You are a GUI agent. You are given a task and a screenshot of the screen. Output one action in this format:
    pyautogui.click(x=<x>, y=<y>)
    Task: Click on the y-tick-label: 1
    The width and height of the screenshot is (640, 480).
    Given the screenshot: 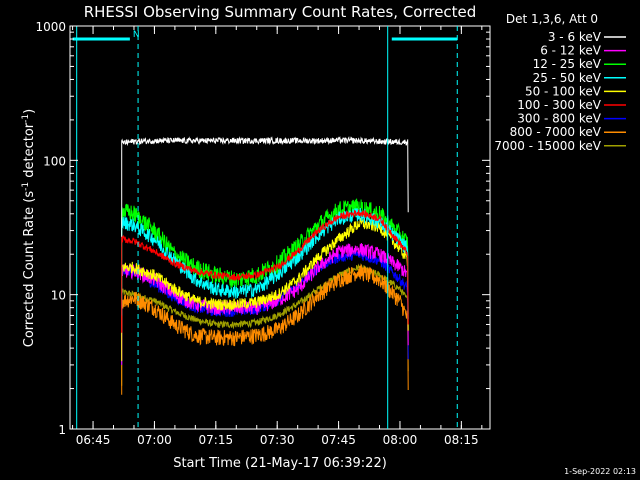 What is the action you would take?
    pyautogui.click(x=62, y=430)
    